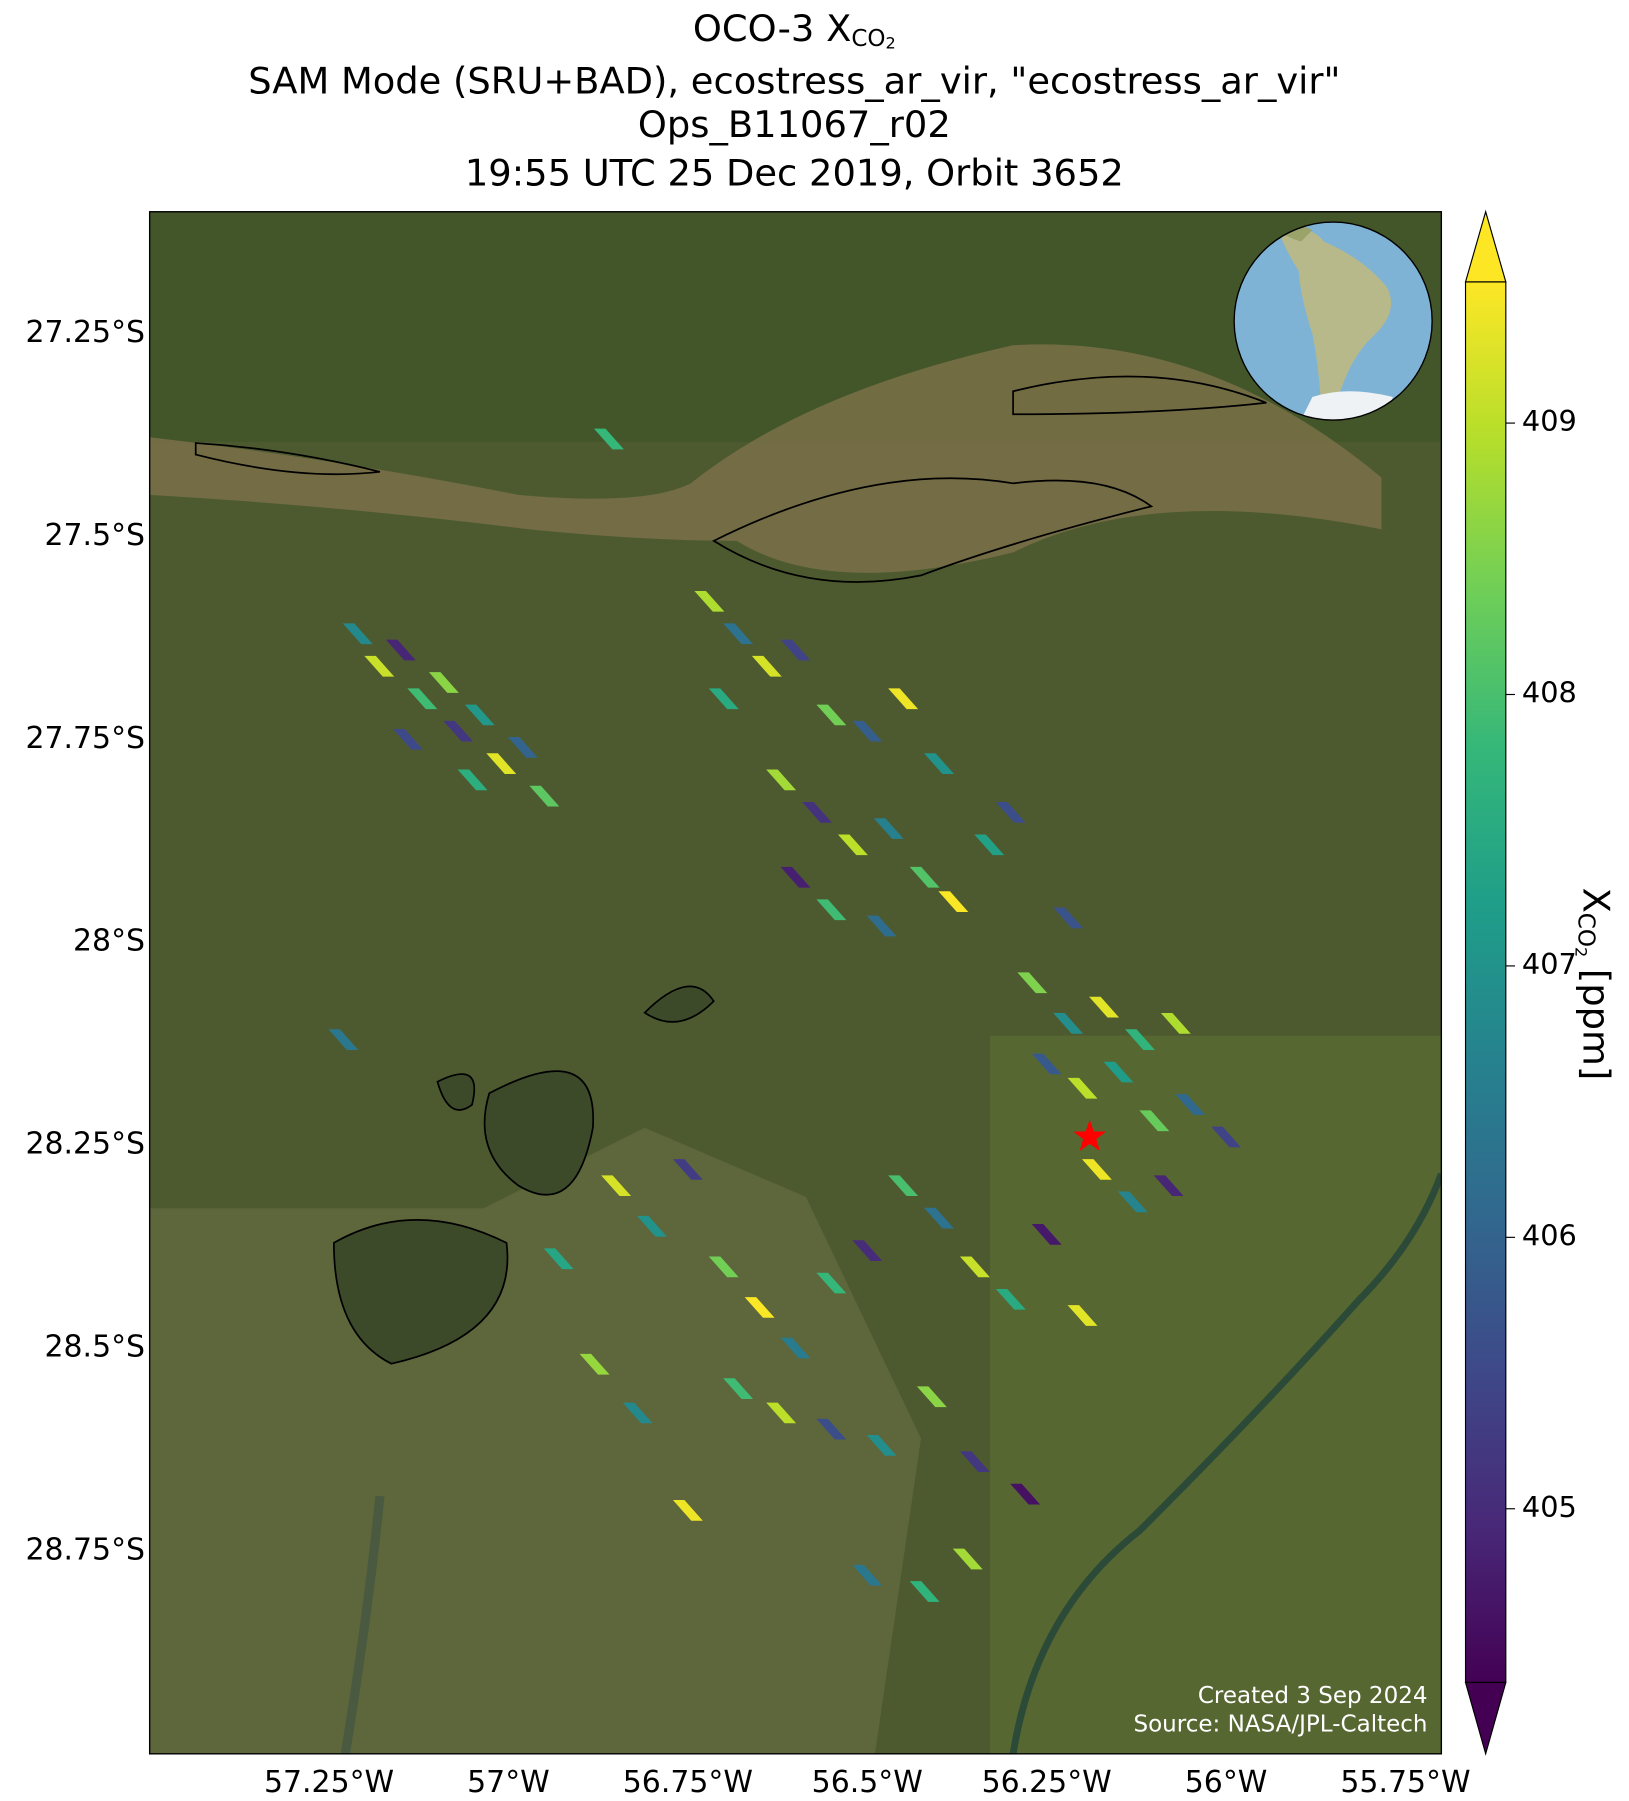  Describe the element at coordinates (1549, 1507) in the screenshot. I see `colorbar-tick-label: 405` at that location.